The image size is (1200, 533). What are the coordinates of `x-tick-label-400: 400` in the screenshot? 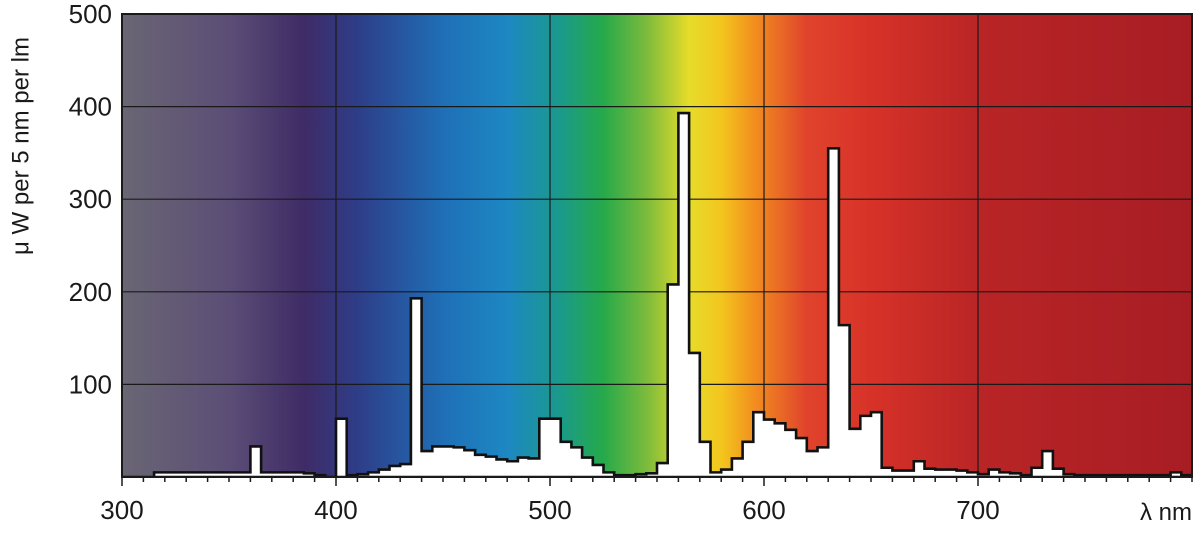 It's located at (335, 510).